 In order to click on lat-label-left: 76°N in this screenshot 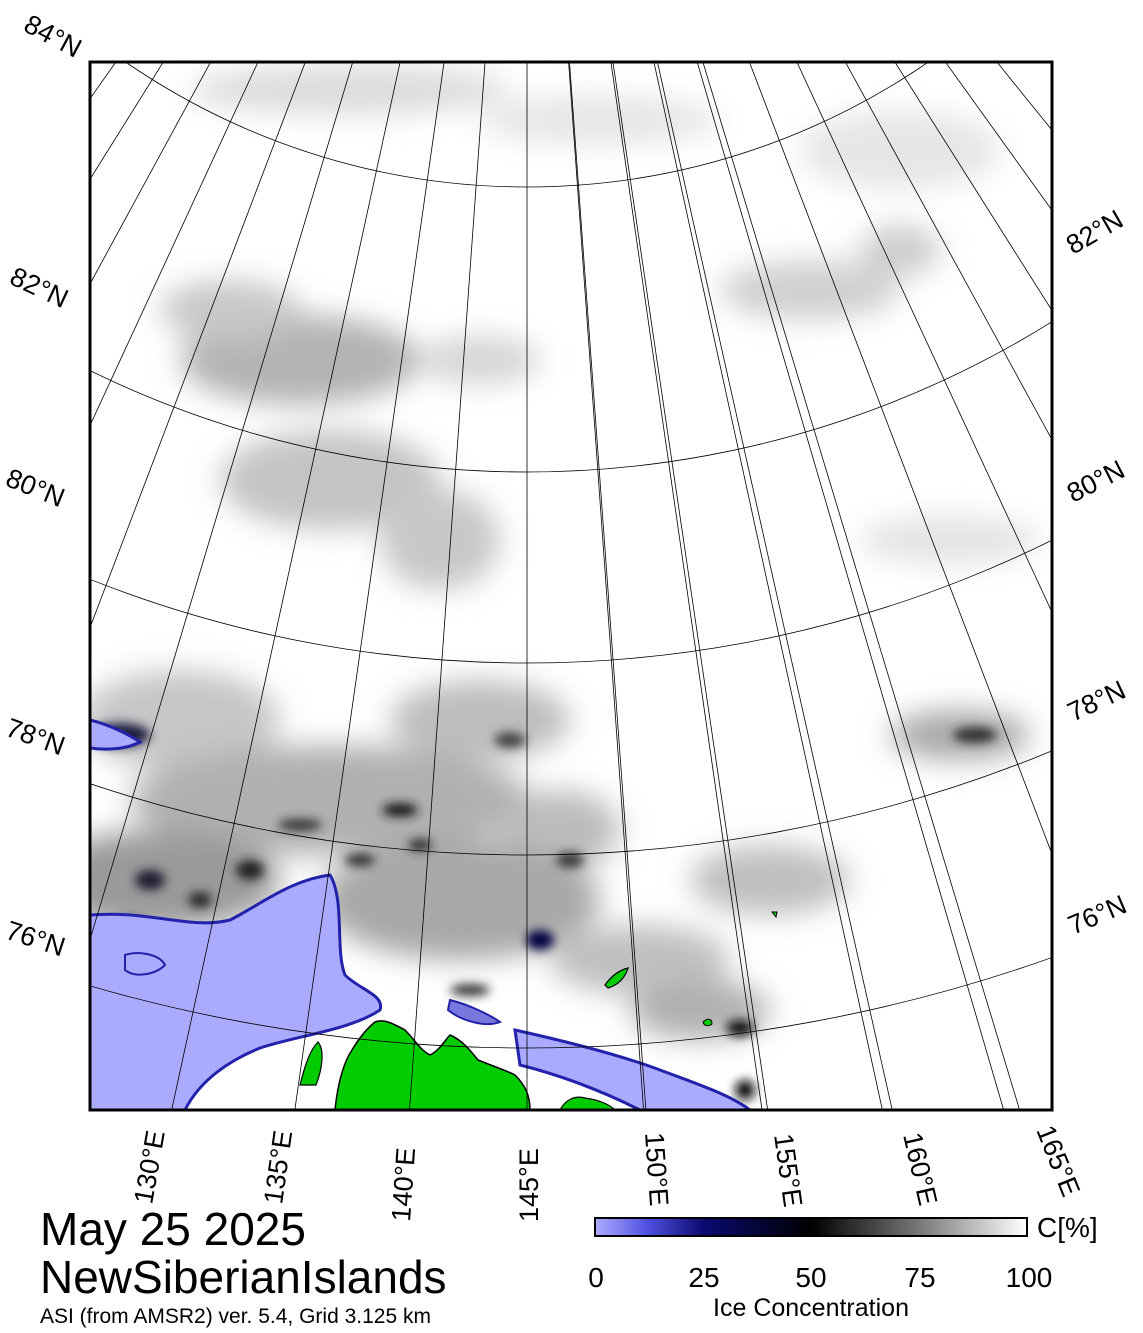, I will do `click(35, 938)`.